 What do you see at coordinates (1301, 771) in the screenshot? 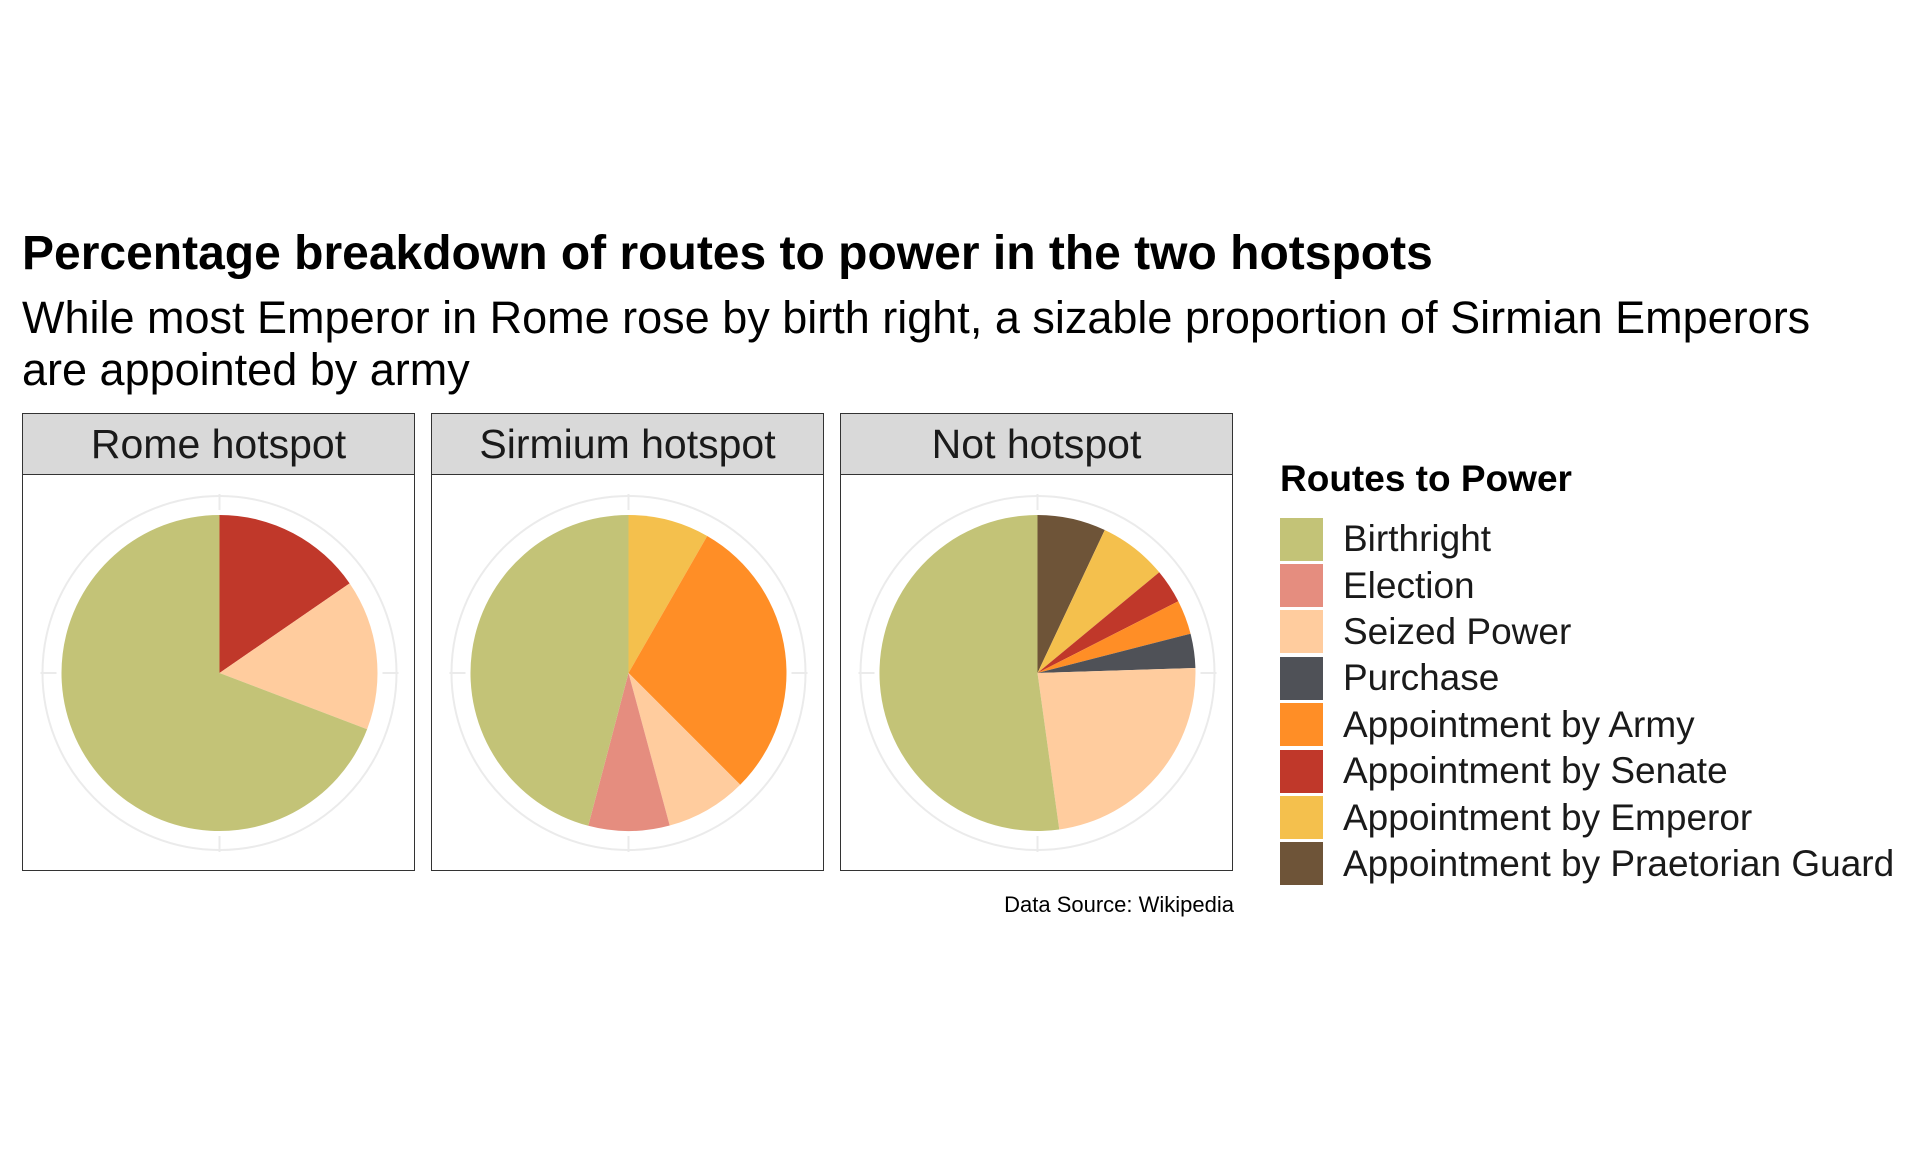
I see `legend-key-appointment-by-senate` at bounding box center [1301, 771].